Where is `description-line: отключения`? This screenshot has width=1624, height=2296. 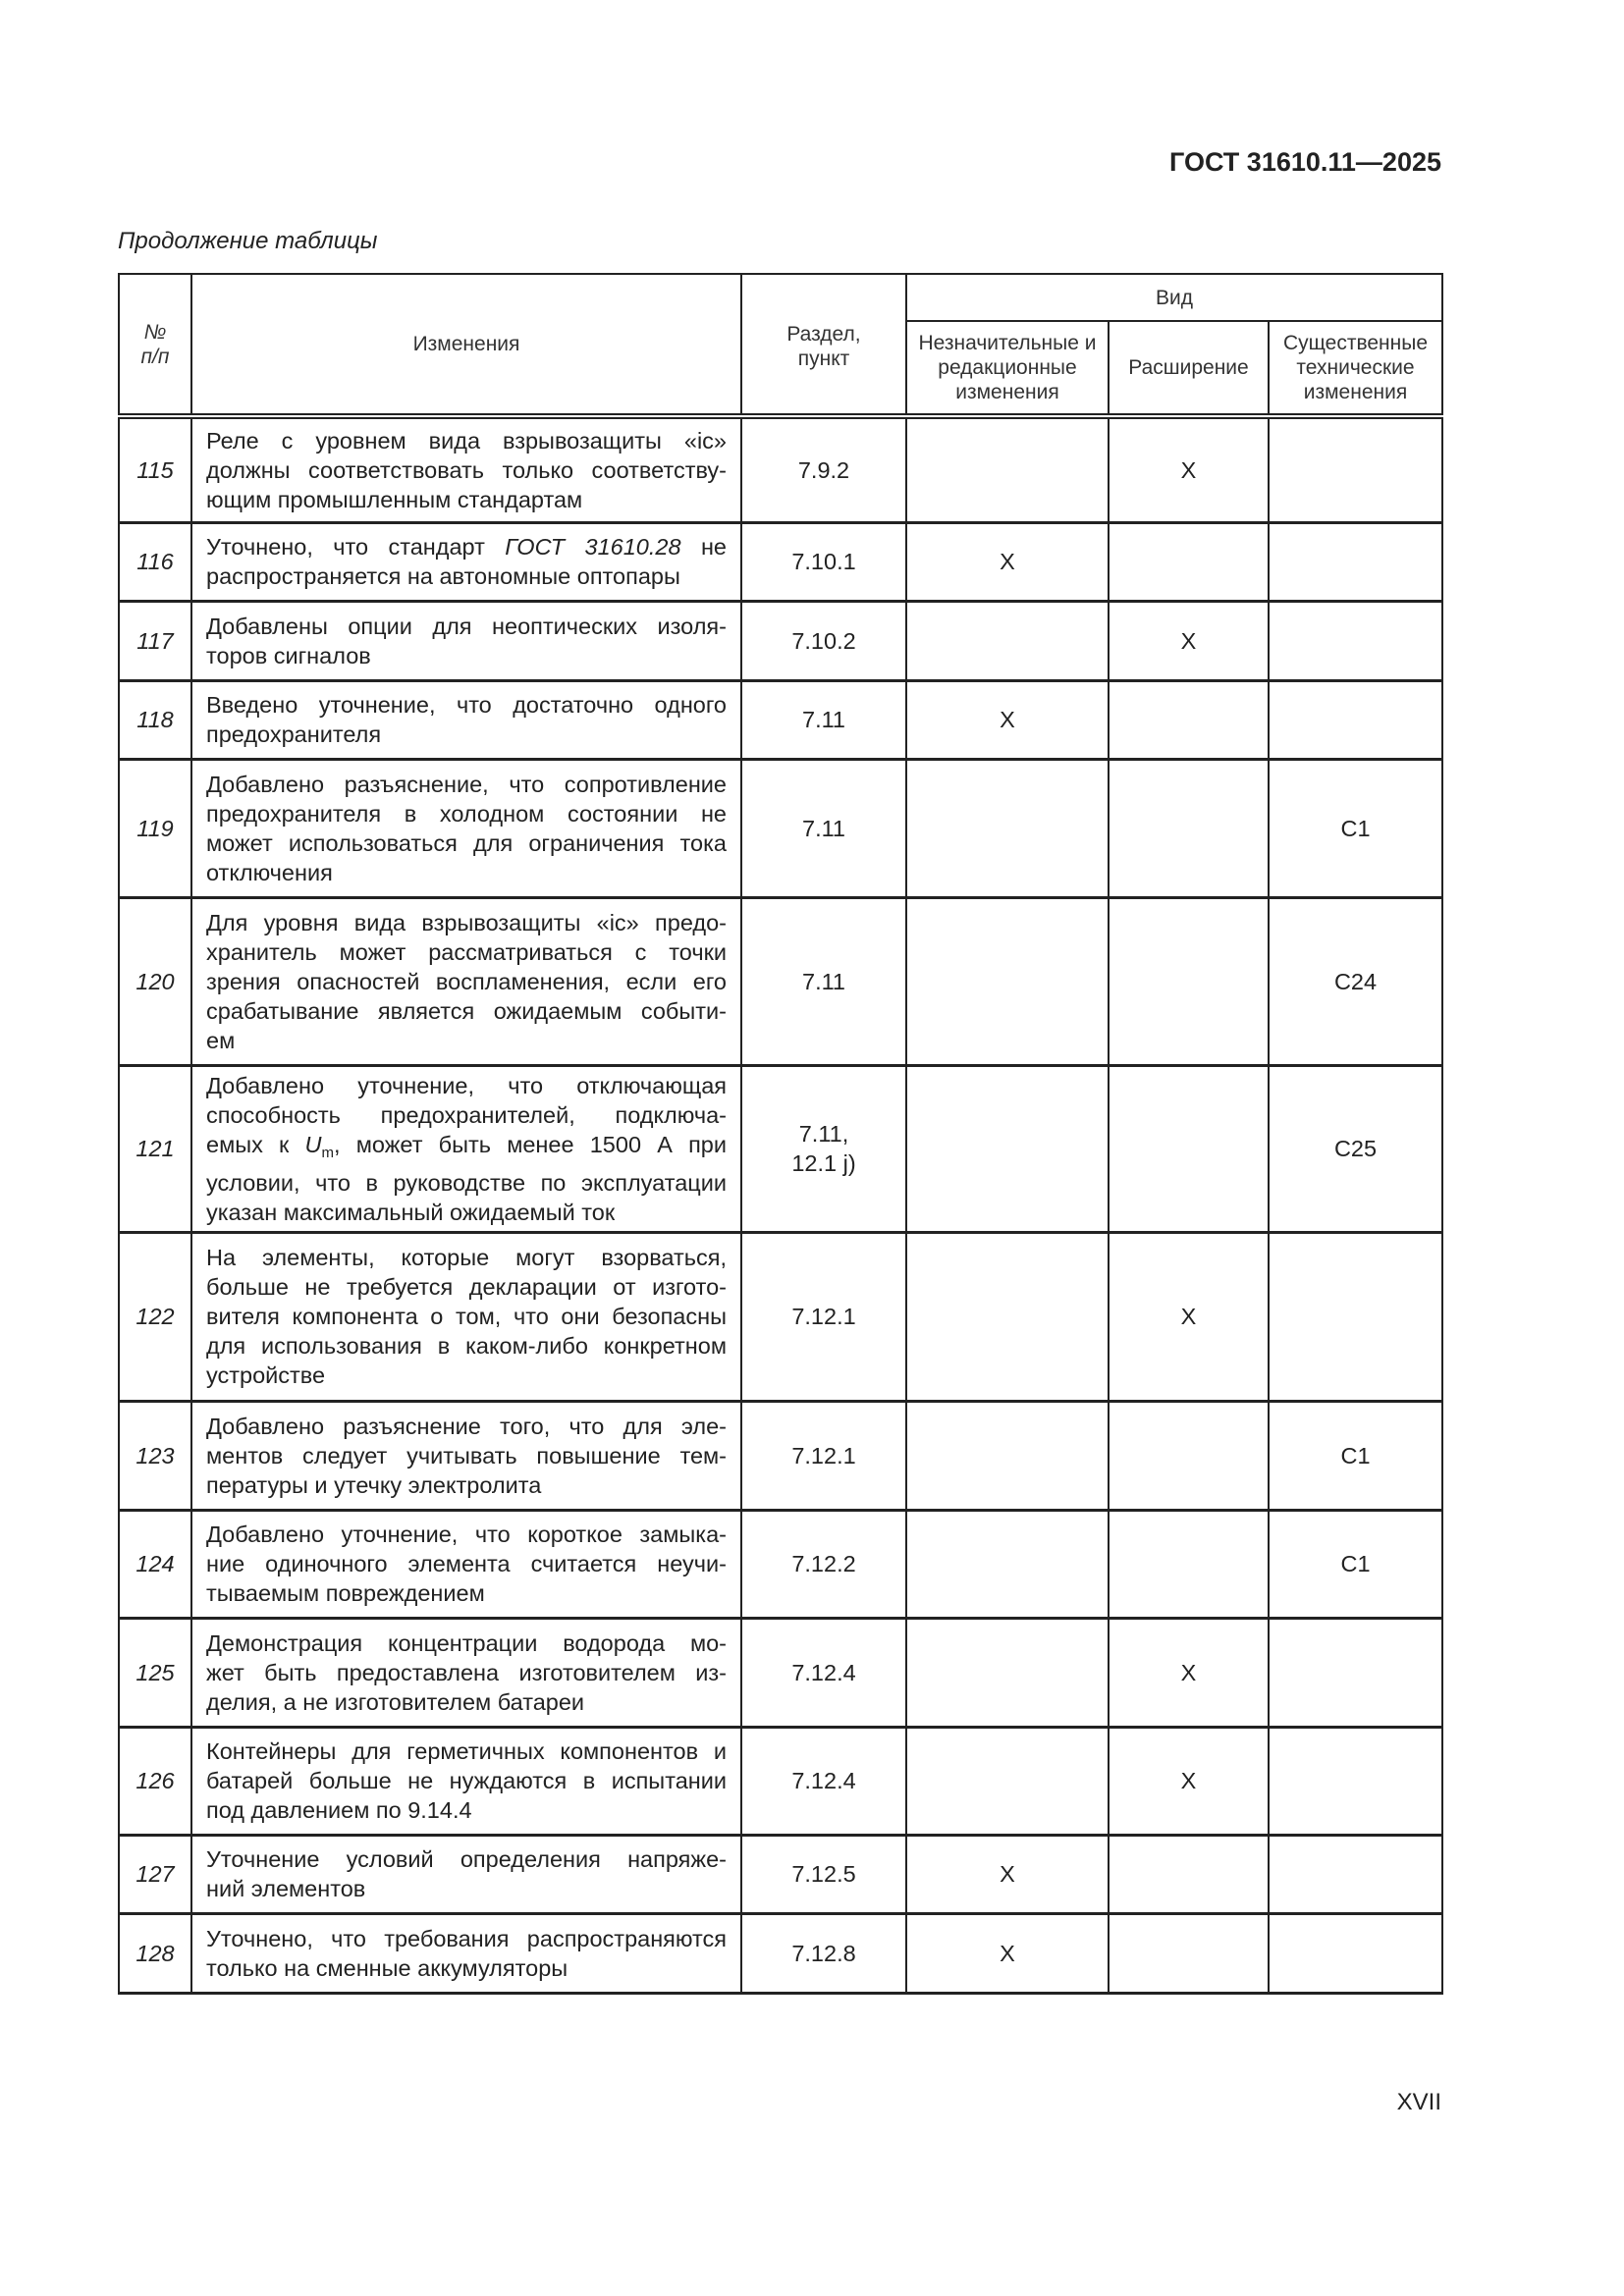 description-line: отключения is located at coordinates (269, 872).